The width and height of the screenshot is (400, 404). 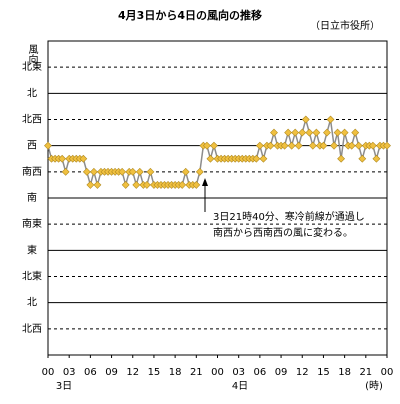 I want to click on annotation-arrowhead, so click(x=205, y=182).